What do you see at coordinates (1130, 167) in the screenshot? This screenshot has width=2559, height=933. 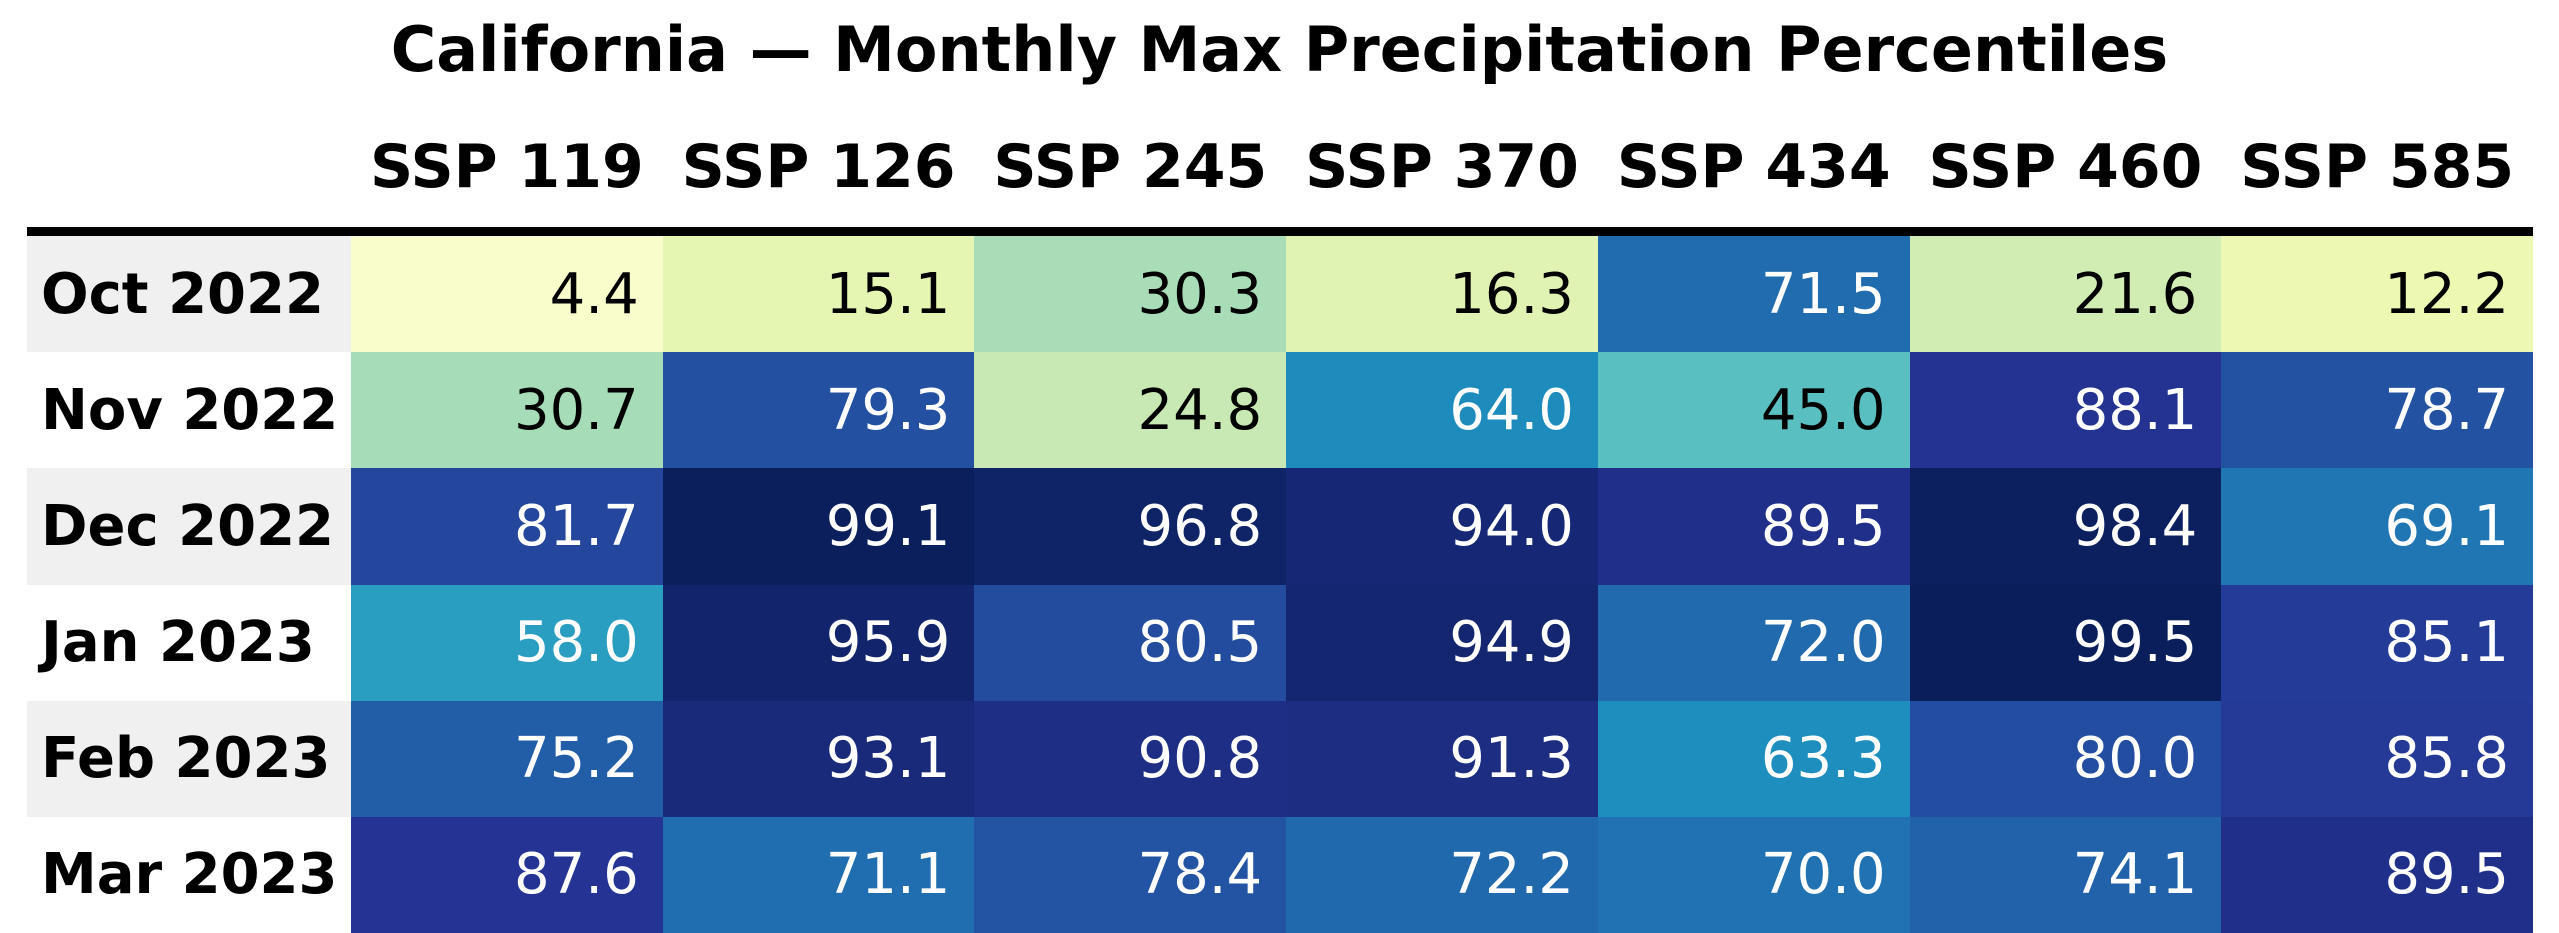 I see `column-header: SSP 245` at bounding box center [1130, 167].